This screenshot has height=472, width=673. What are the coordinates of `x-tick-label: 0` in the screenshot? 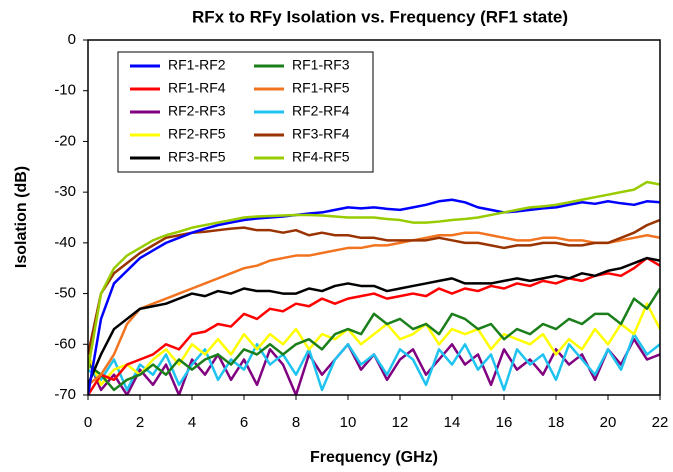 It's located at (88, 422).